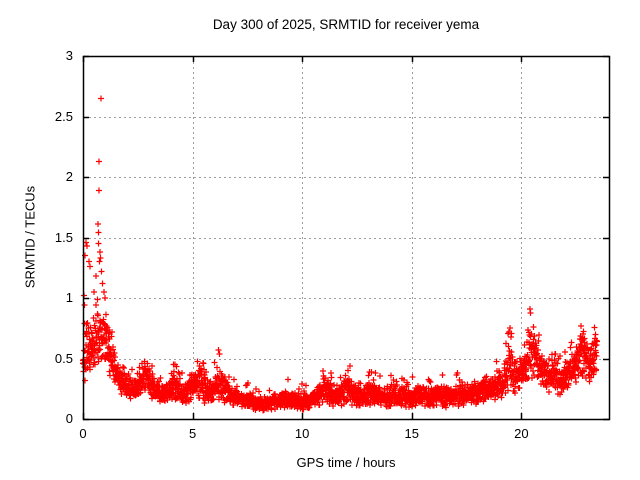  I want to click on x-tick-label: 5, so click(192, 433).